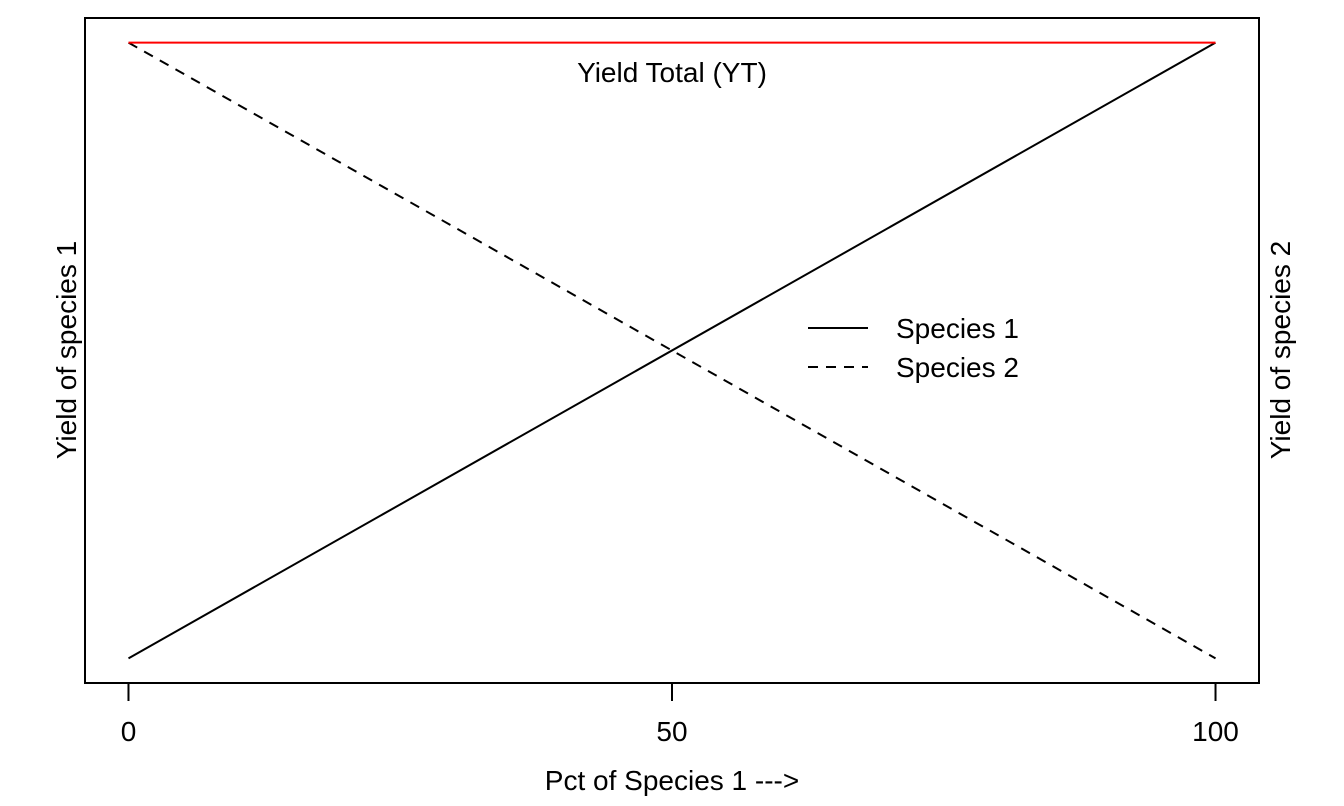 The image size is (1344, 806). Describe the element at coordinates (66, 350) in the screenshot. I see `y-axis-title-left: Yield of species 1` at that location.